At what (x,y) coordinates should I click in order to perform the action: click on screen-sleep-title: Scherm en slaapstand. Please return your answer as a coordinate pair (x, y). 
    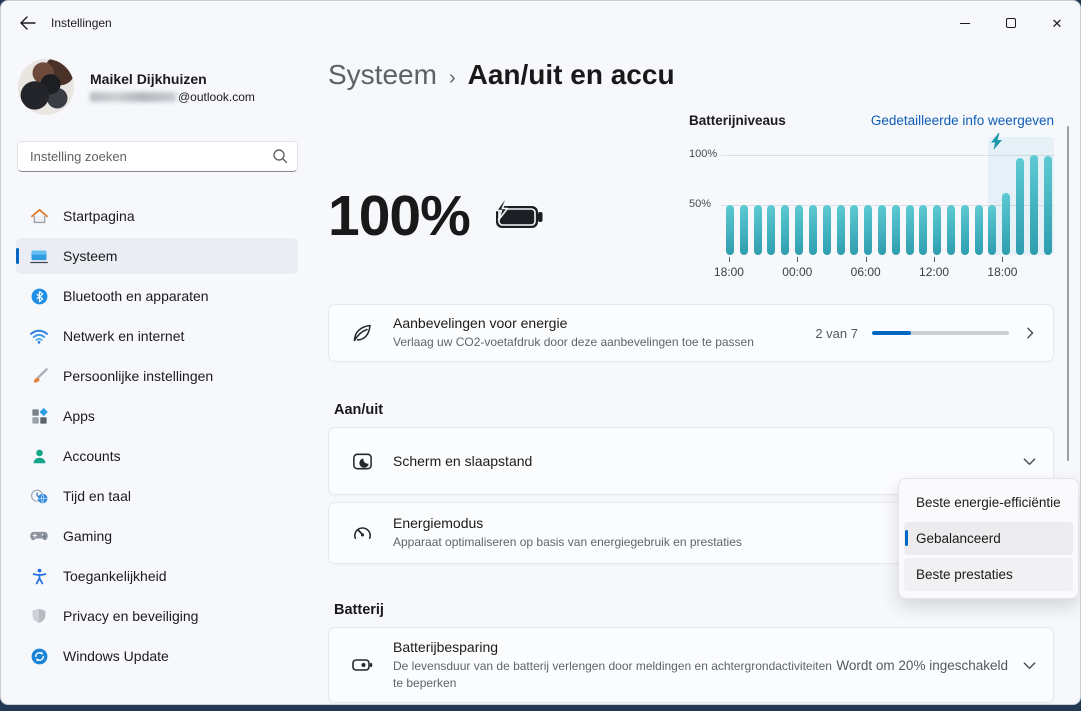
    Looking at the image, I should click on (463, 461).